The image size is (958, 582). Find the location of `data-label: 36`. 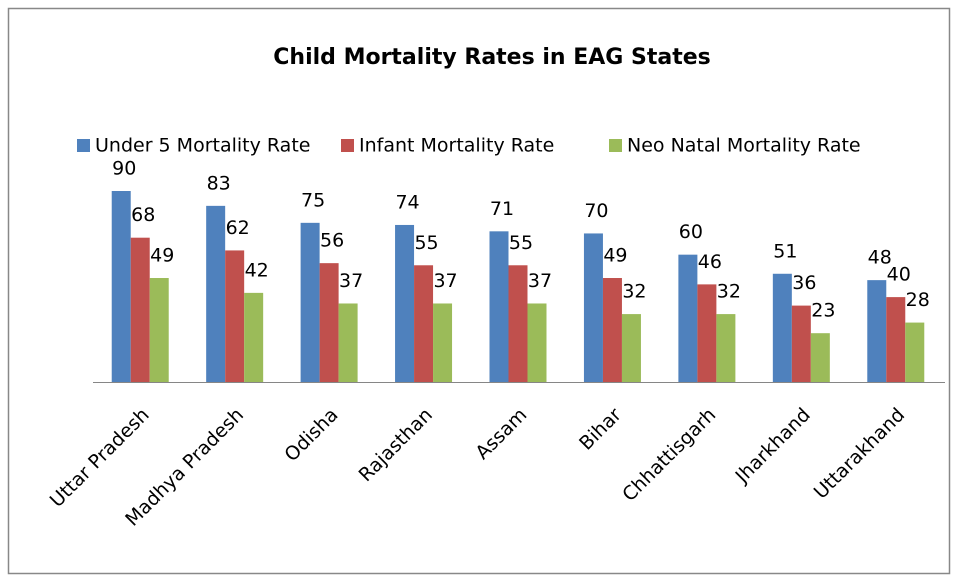

data-label: 36 is located at coordinates (804, 283).